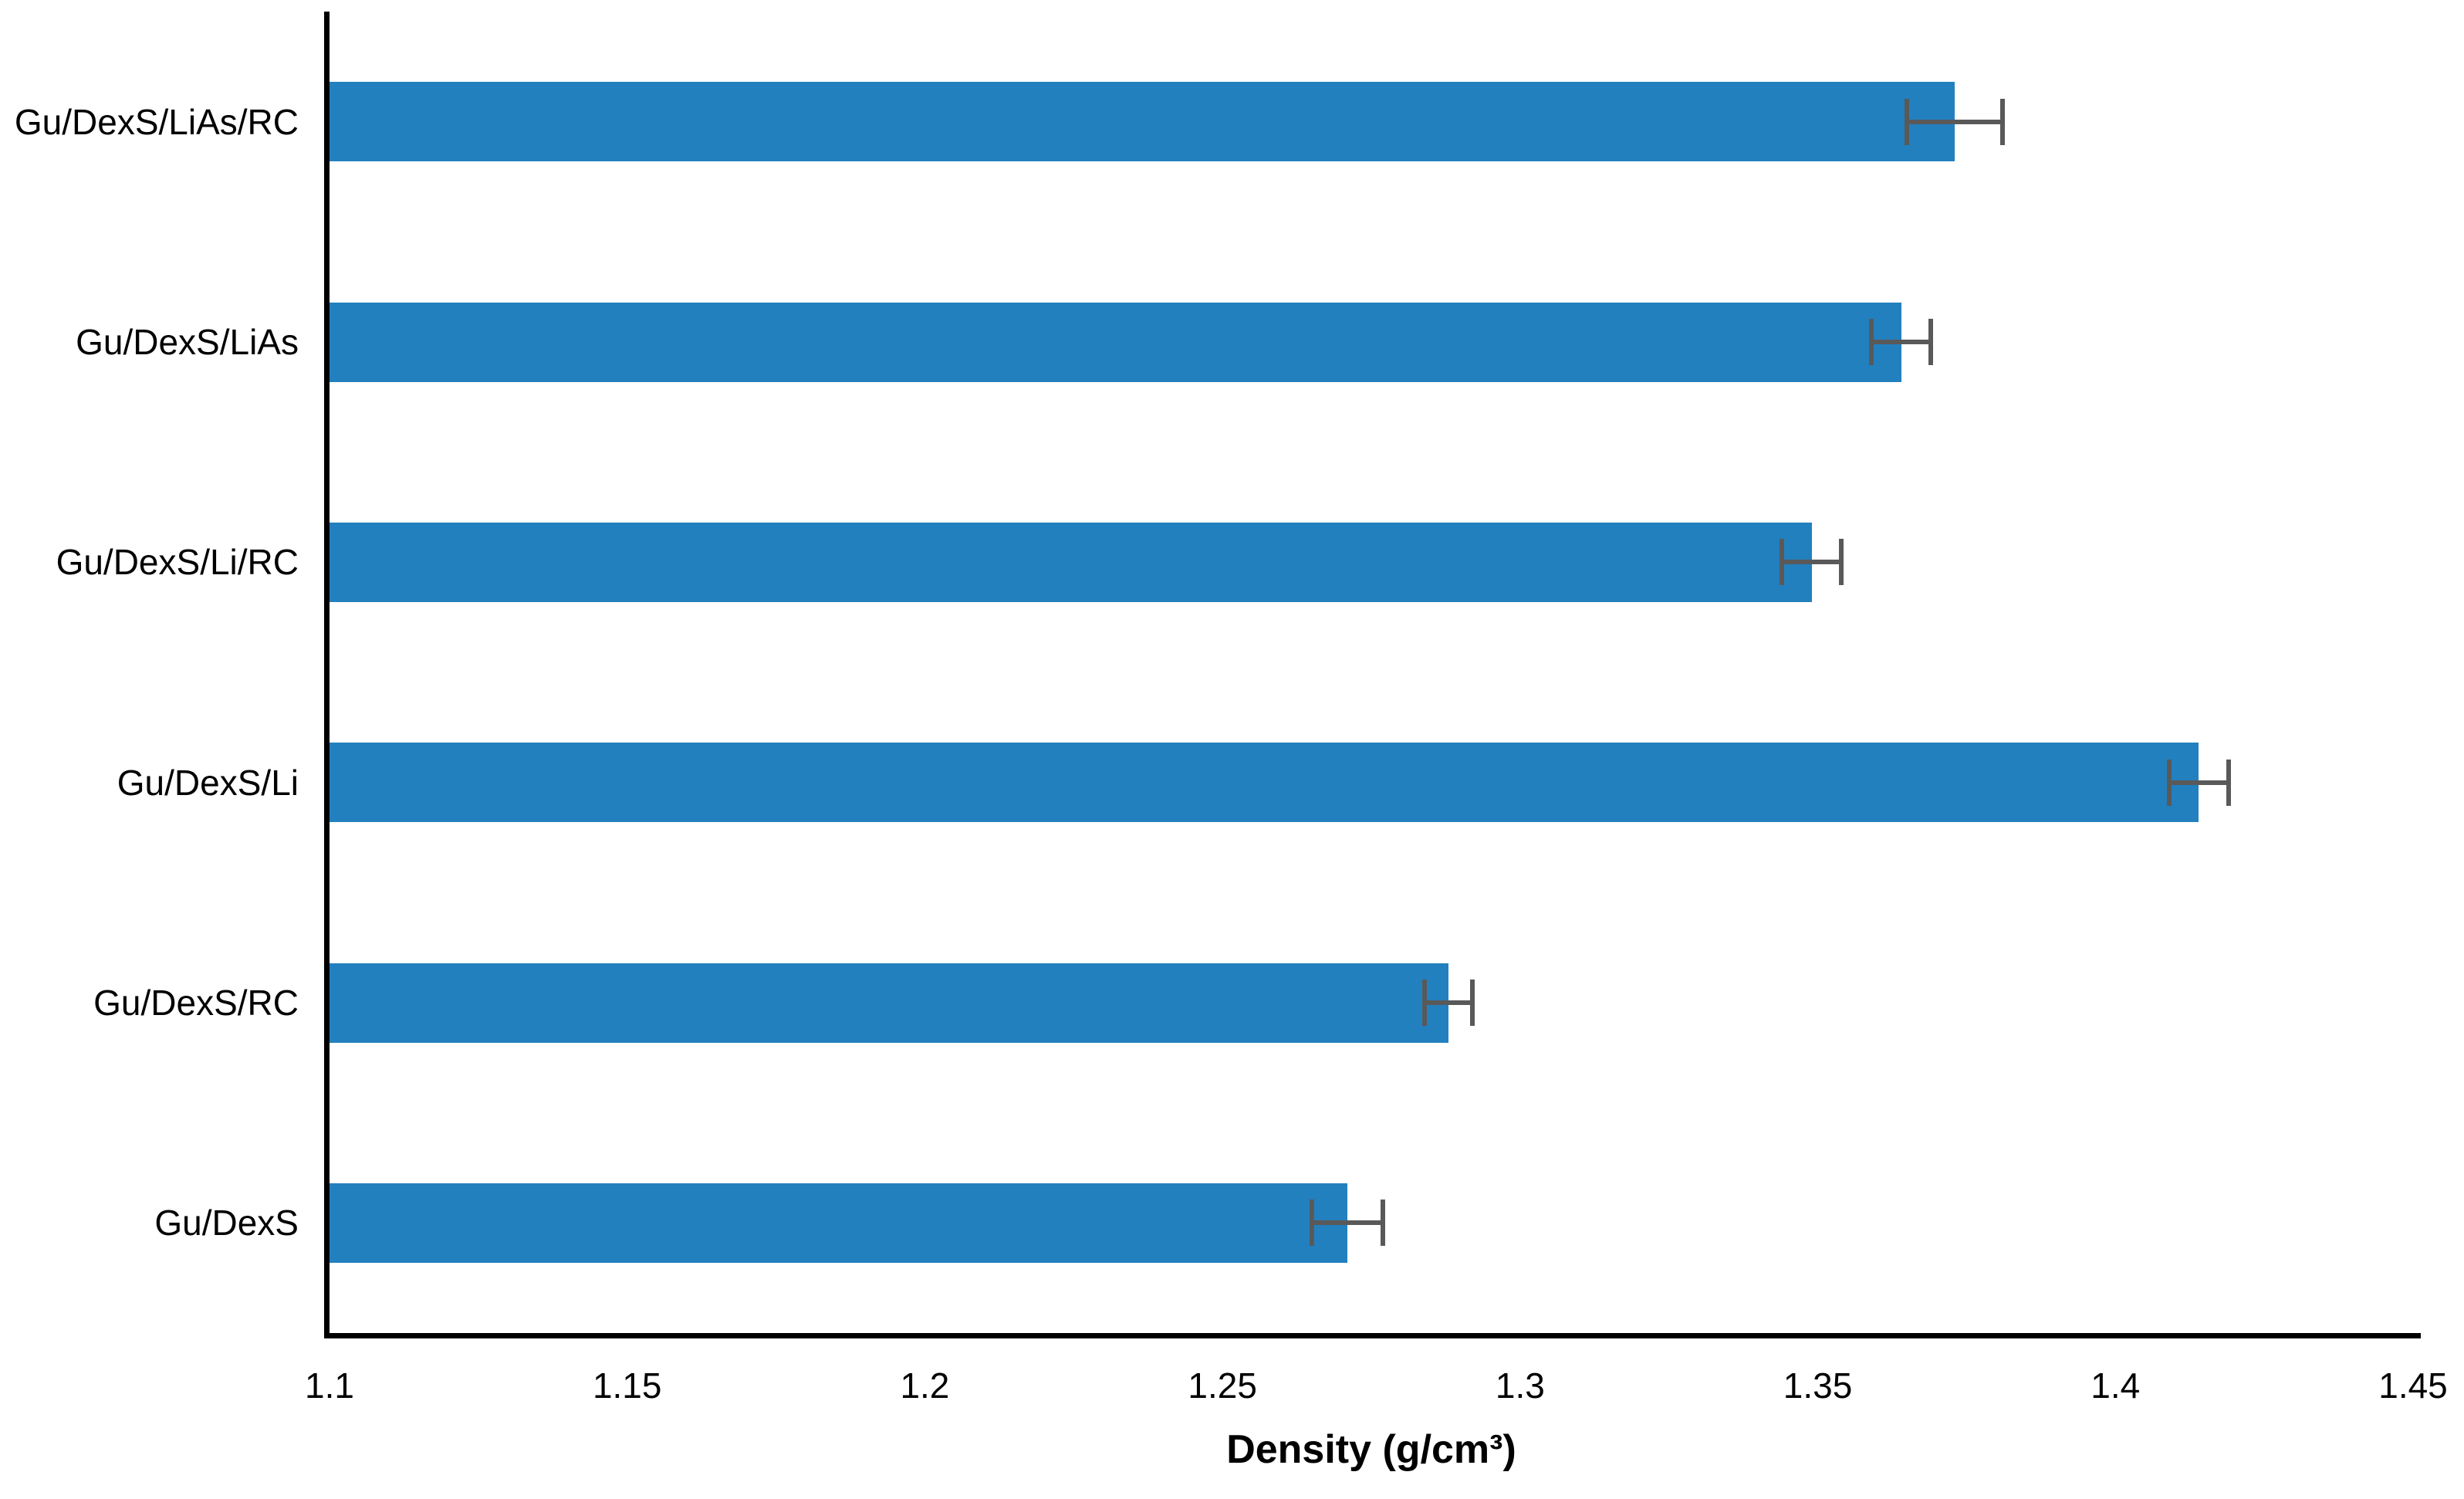 This screenshot has height=1499, width=2464. Describe the element at coordinates (208, 783) in the screenshot. I see `category-label-3: Gu/DexS/Li` at that location.